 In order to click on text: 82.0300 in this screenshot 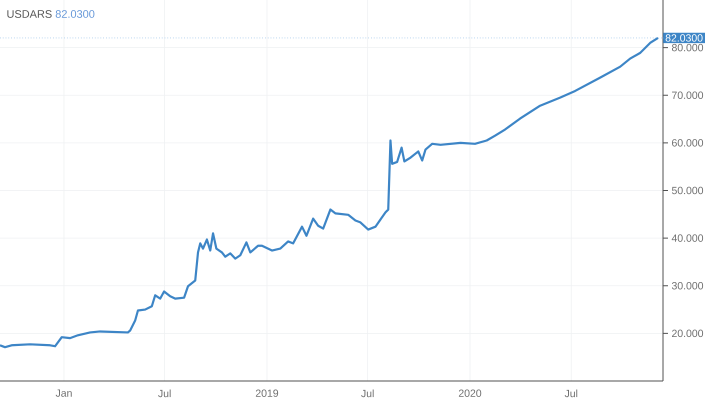, I will do `click(75, 14)`.